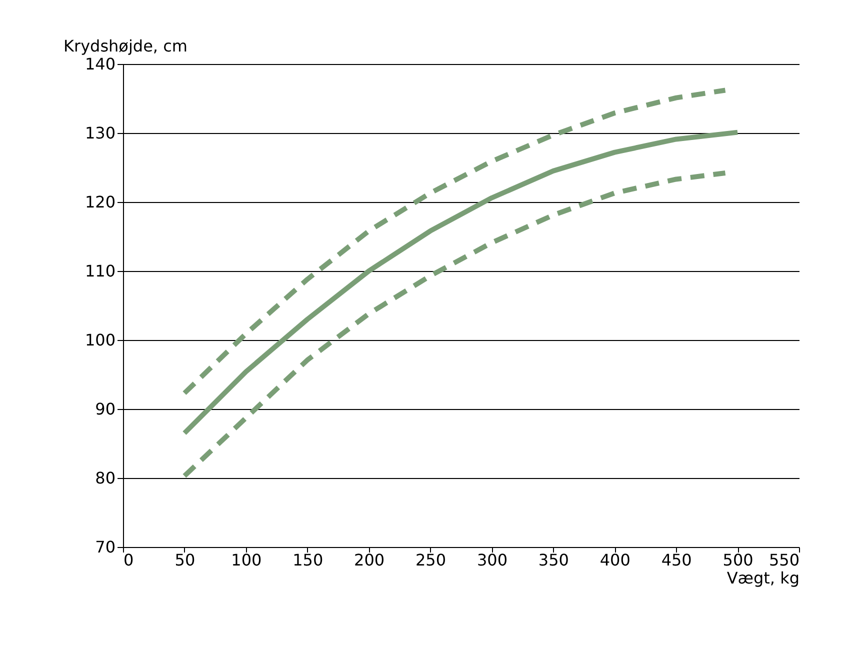  I want to click on x-tick-label: 100, so click(246, 560).